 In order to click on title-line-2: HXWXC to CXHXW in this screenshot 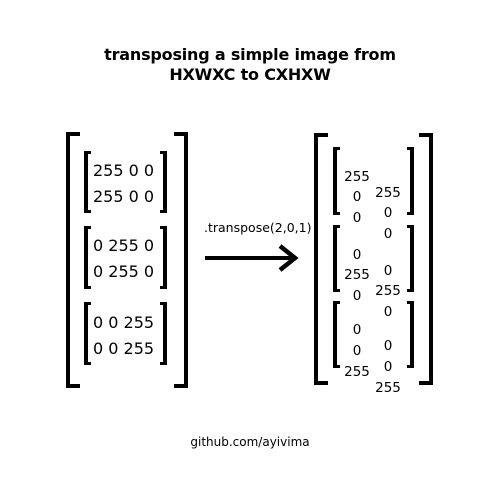, I will do `click(250, 74)`.